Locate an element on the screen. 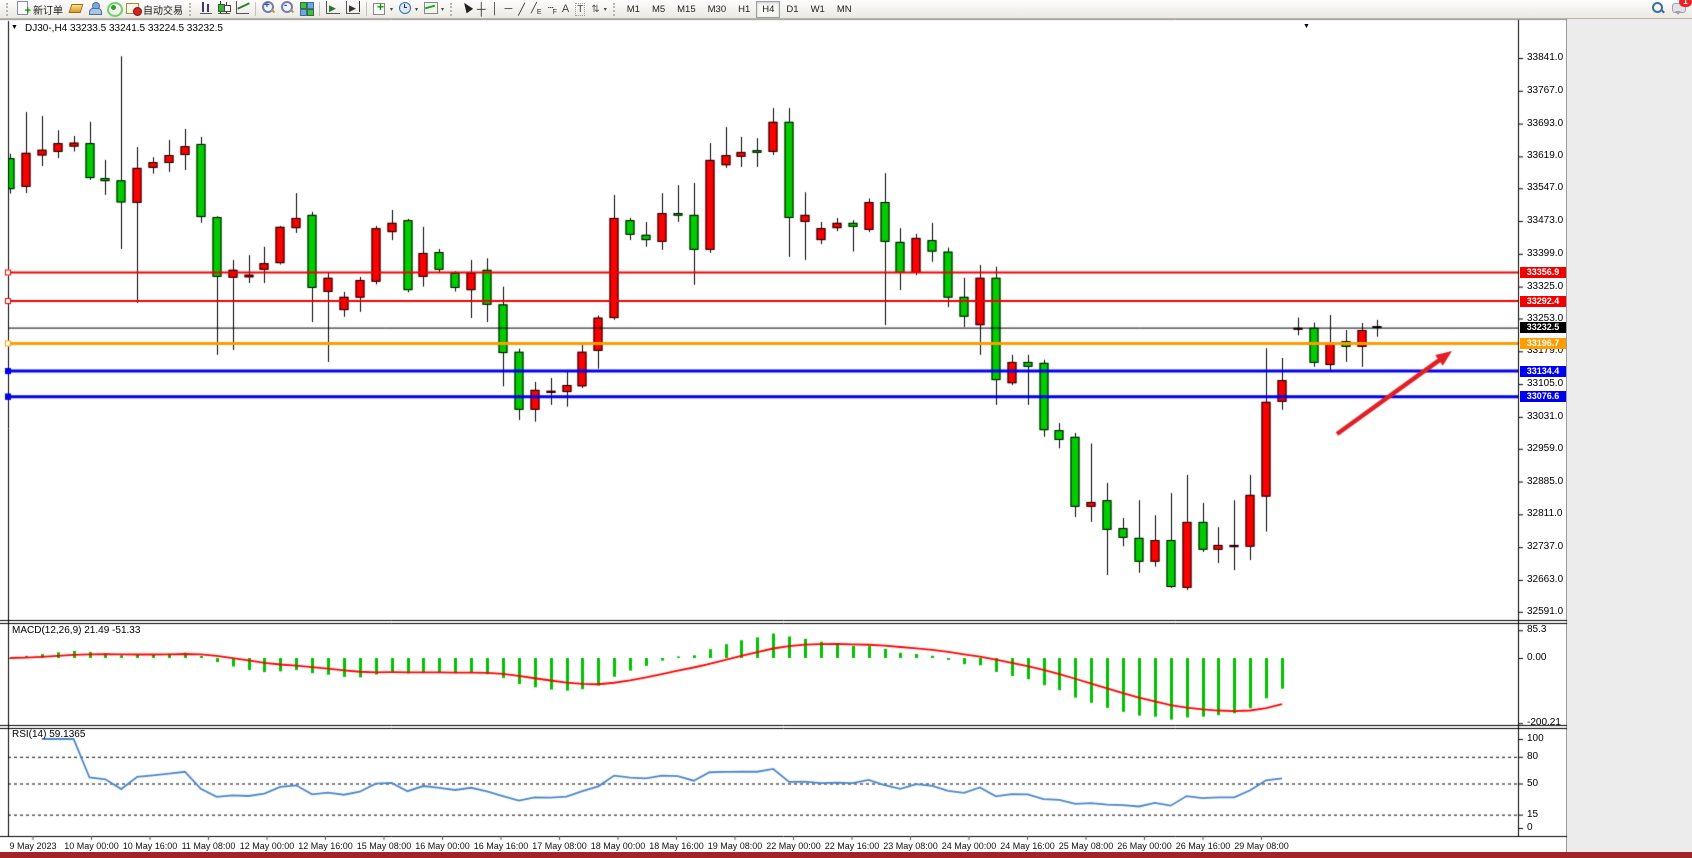 The image size is (1692, 858). tile-windows-button is located at coordinates (306, 9).